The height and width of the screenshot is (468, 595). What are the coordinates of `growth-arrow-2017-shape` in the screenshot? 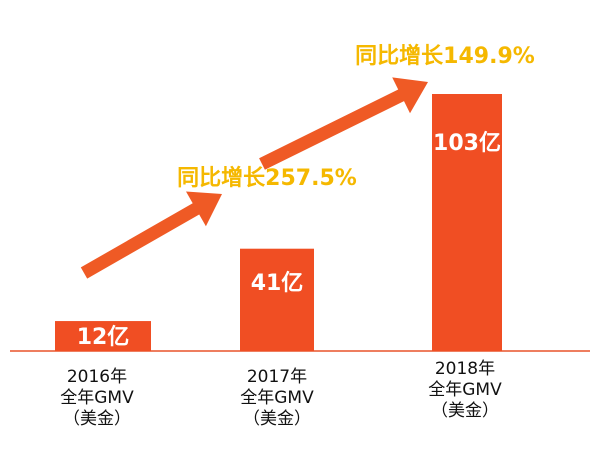 It's located at (151, 235).